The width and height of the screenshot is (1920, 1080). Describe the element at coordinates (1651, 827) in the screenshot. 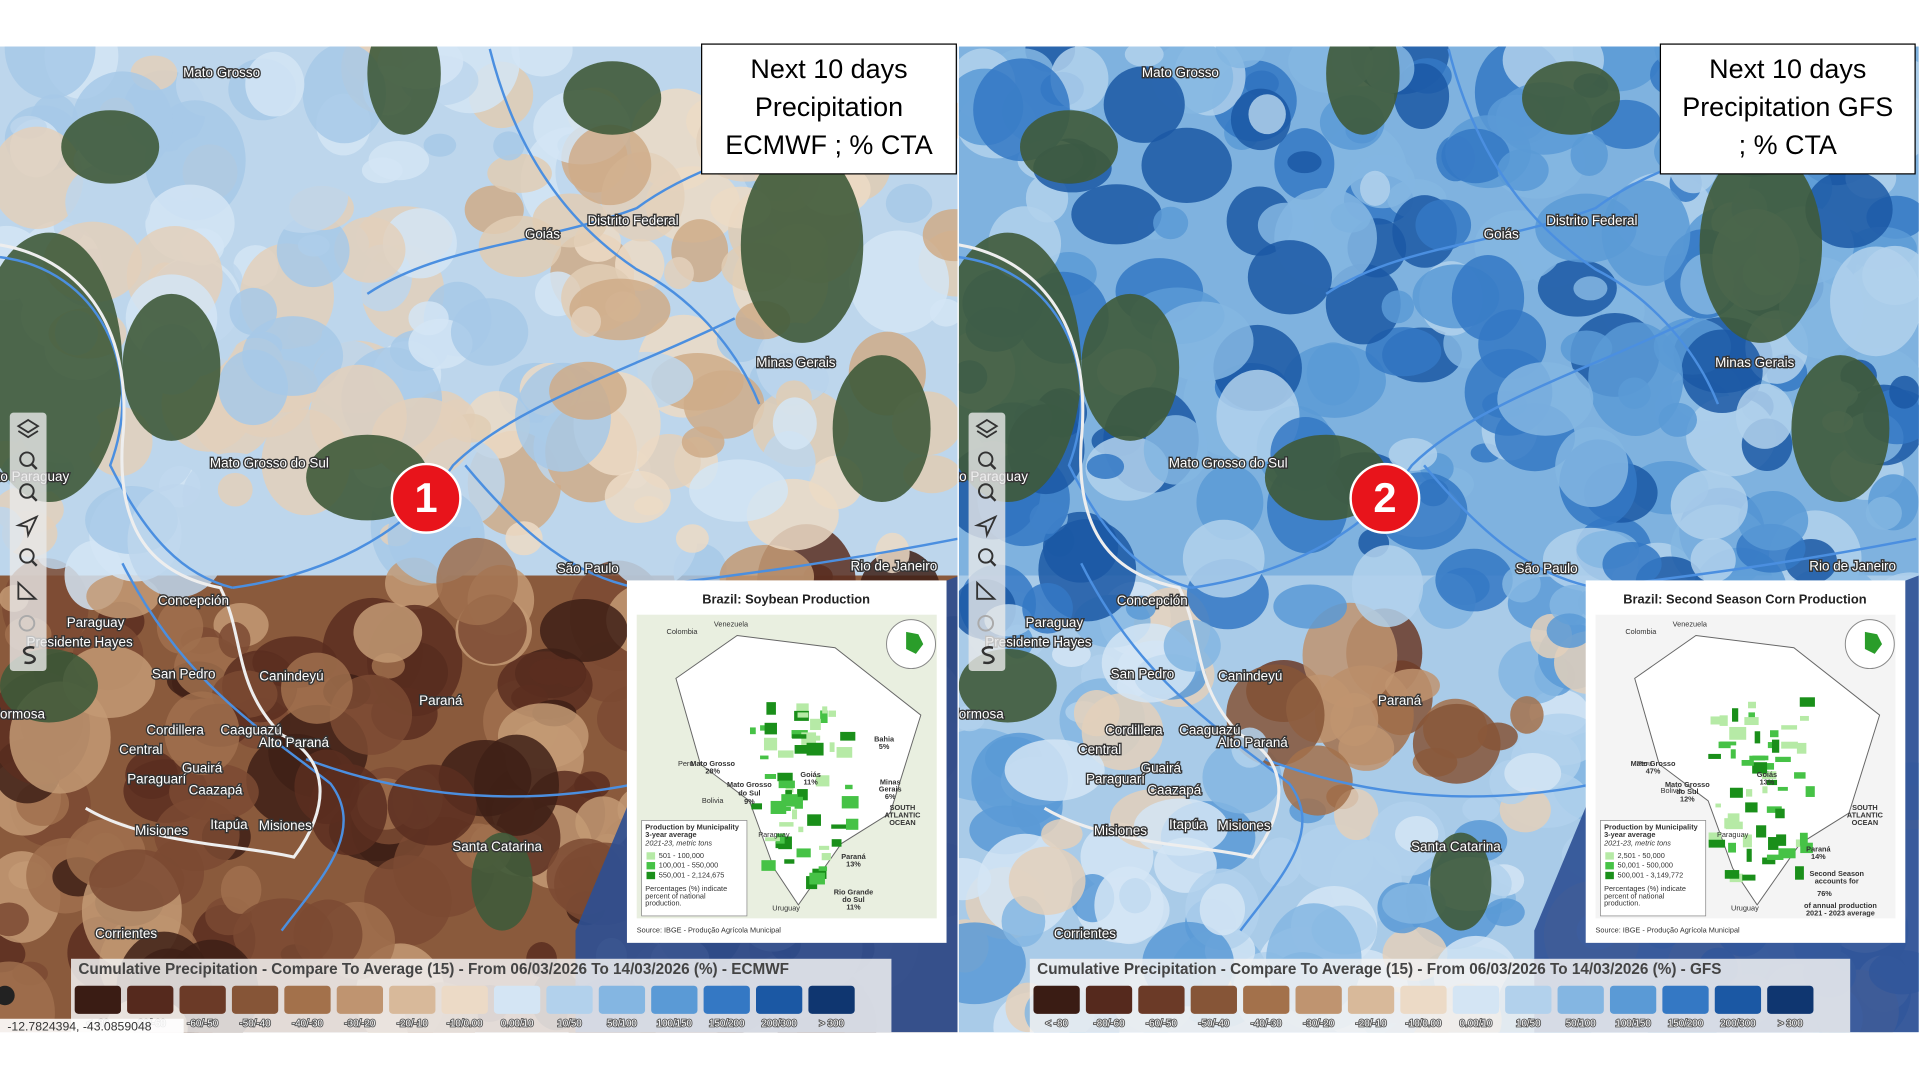

I see `inset-legend-title: Production by Municipality` at that location.